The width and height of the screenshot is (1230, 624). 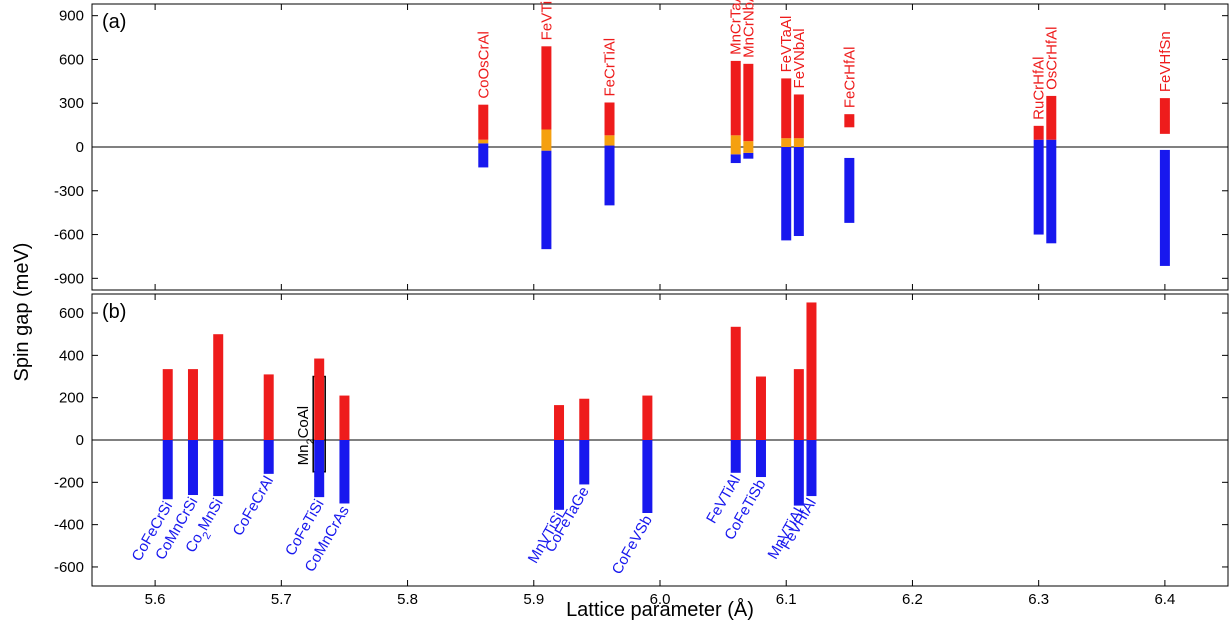 I want to click on bar-majority-cofetisb, so click(x=760, y=408).